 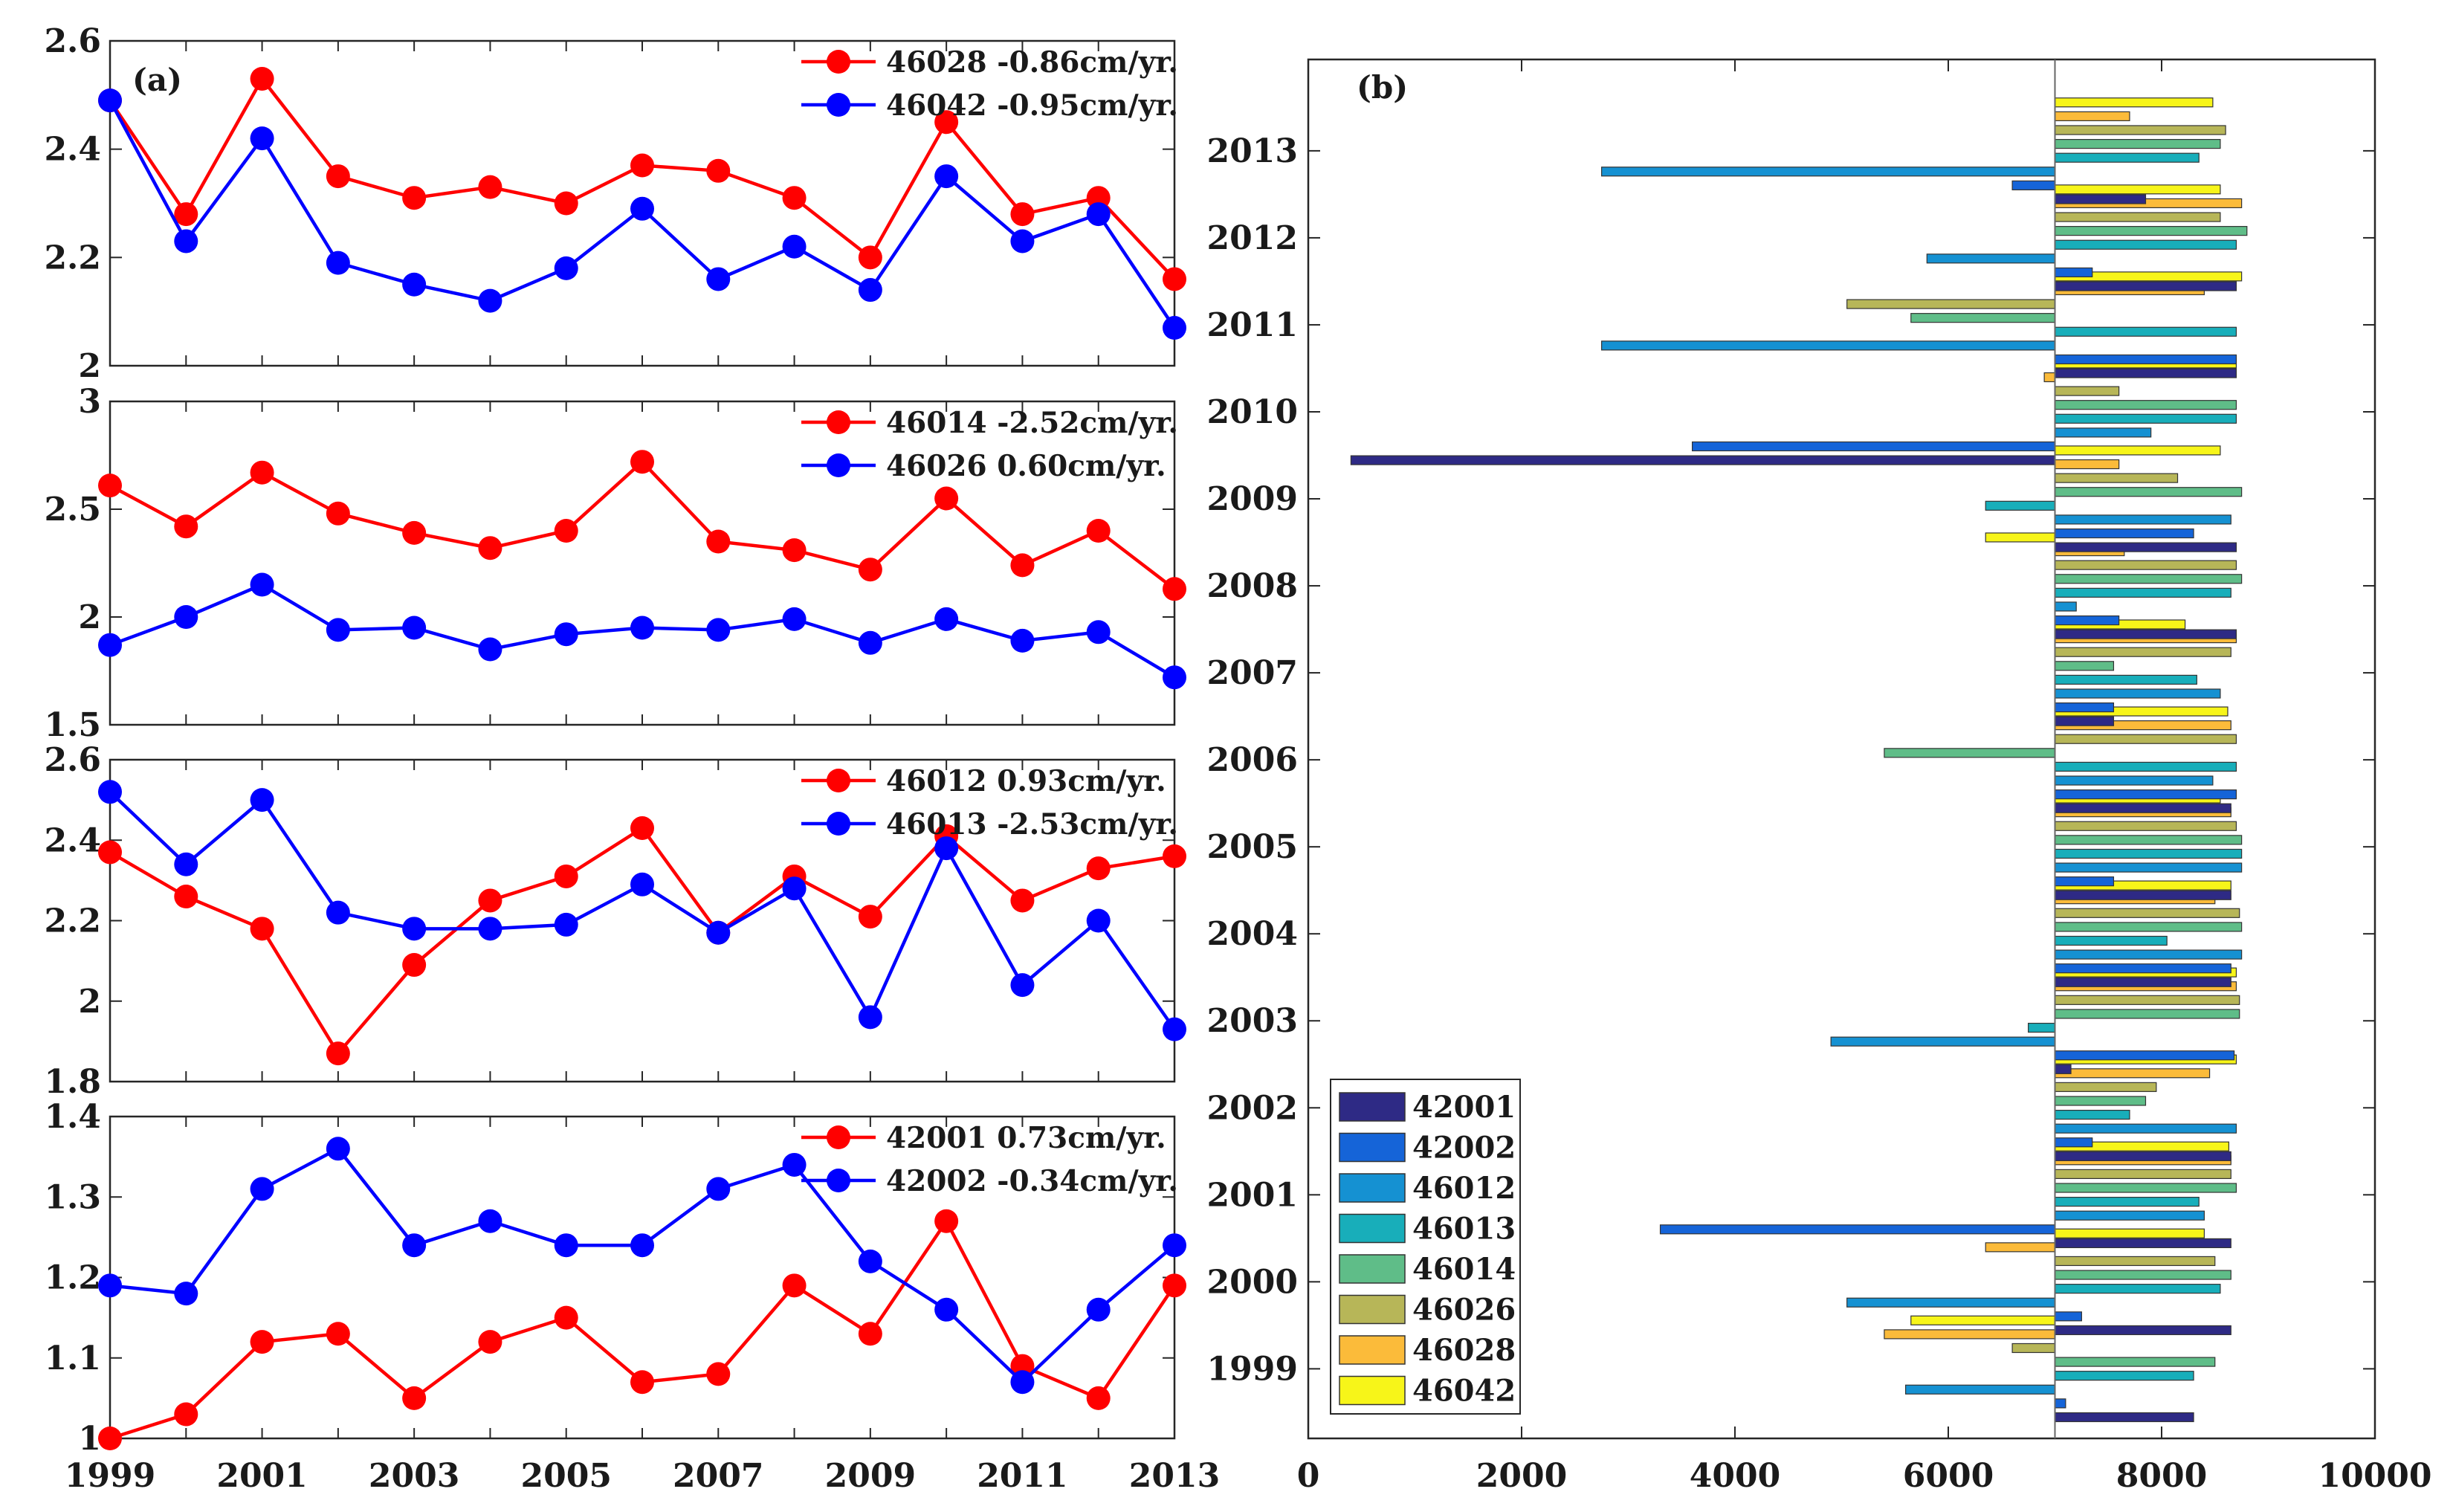 What do you see at coordinates (89, 1439) in the screenshot?
I see `panel-a4-ytick-label: 1` at bounding box center [89, 1439].